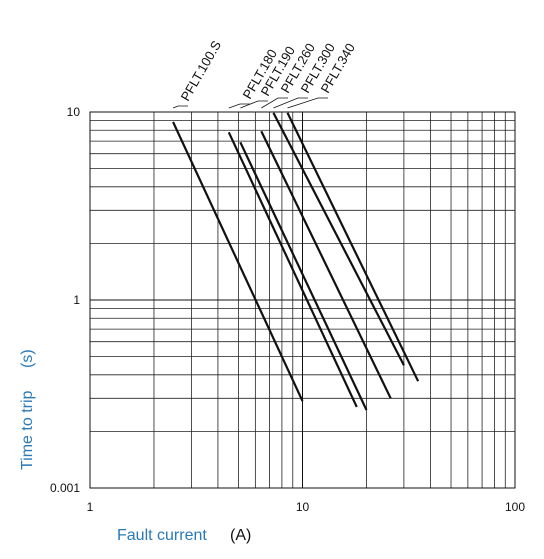  Describe the element at coordinates (65, 488) in the screenshot. I see `y-tick-label: 0.001` at that location.